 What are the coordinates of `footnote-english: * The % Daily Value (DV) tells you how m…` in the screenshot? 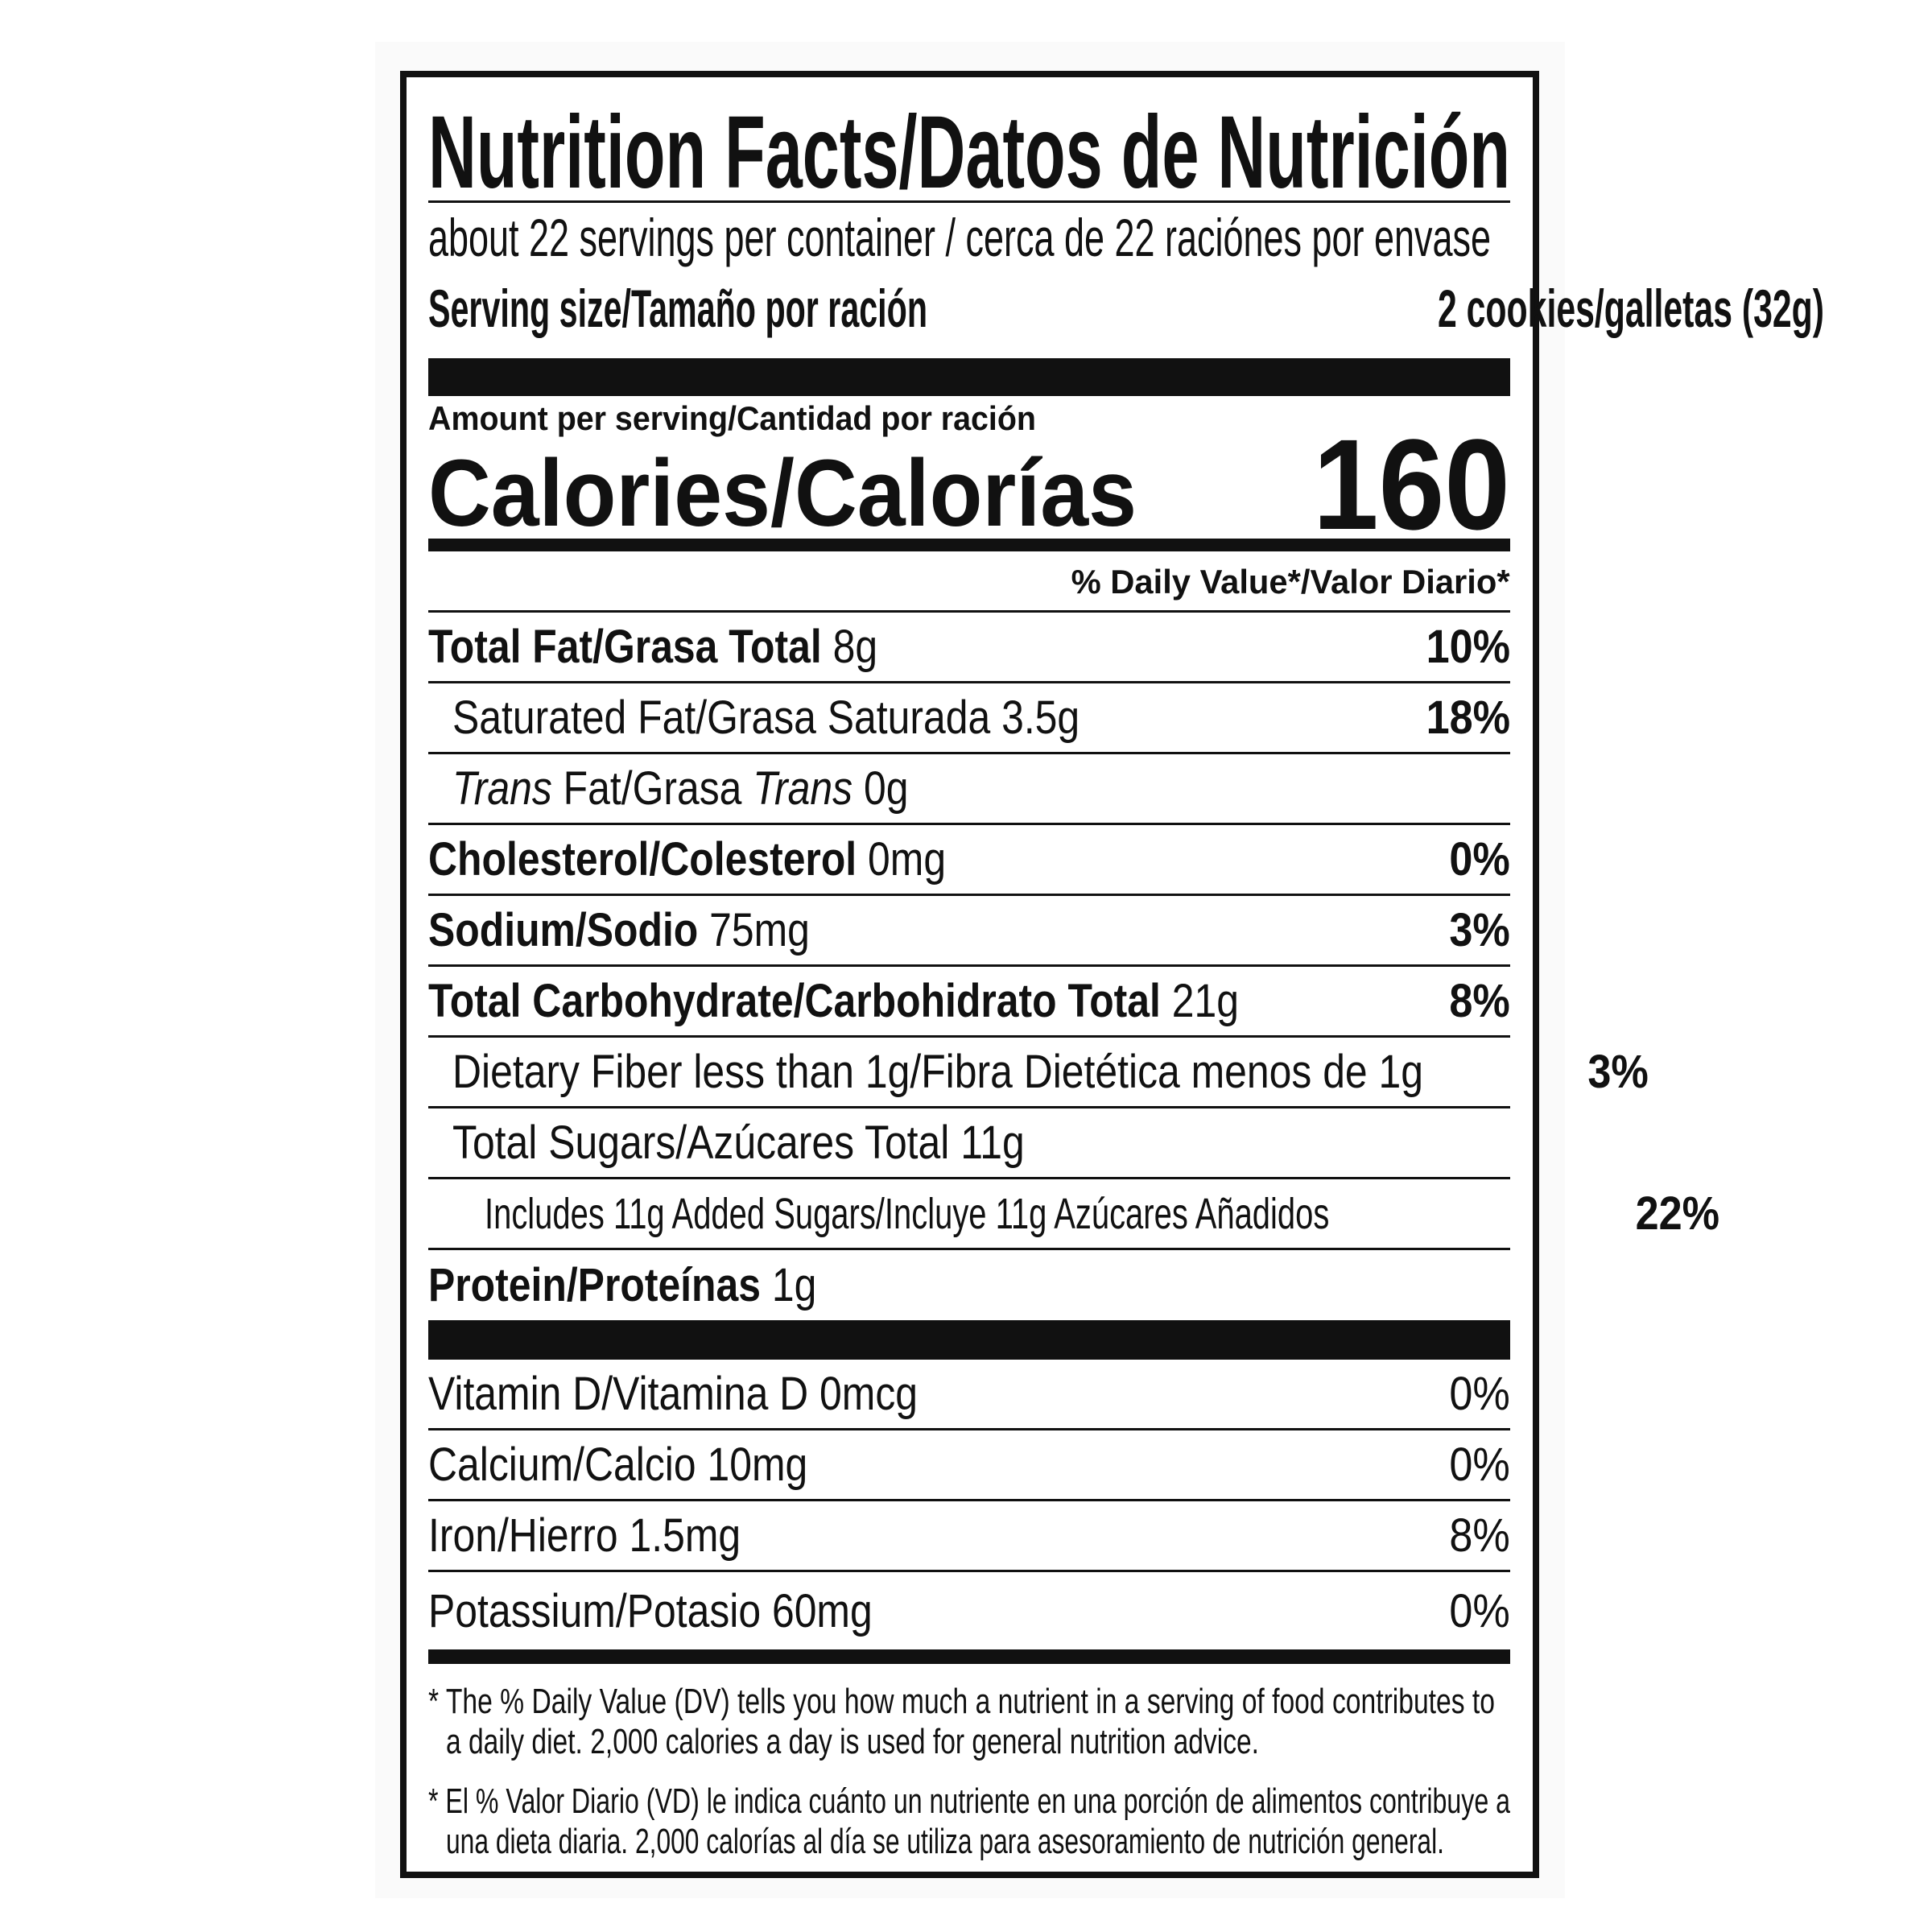 It's located at (969, 1722).